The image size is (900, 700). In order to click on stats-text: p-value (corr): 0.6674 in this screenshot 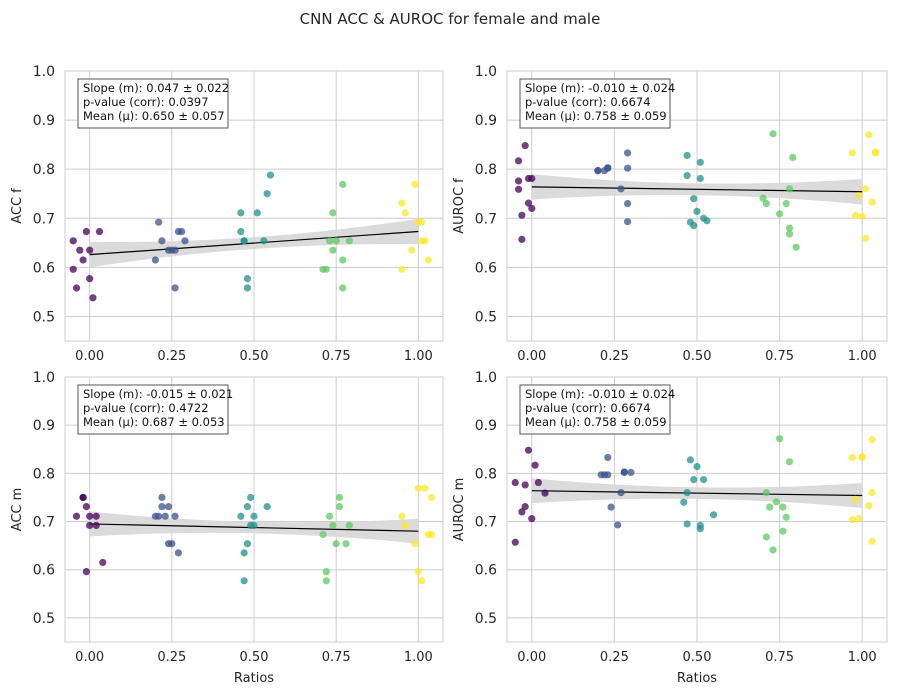, I will do `click(588, 408)`.